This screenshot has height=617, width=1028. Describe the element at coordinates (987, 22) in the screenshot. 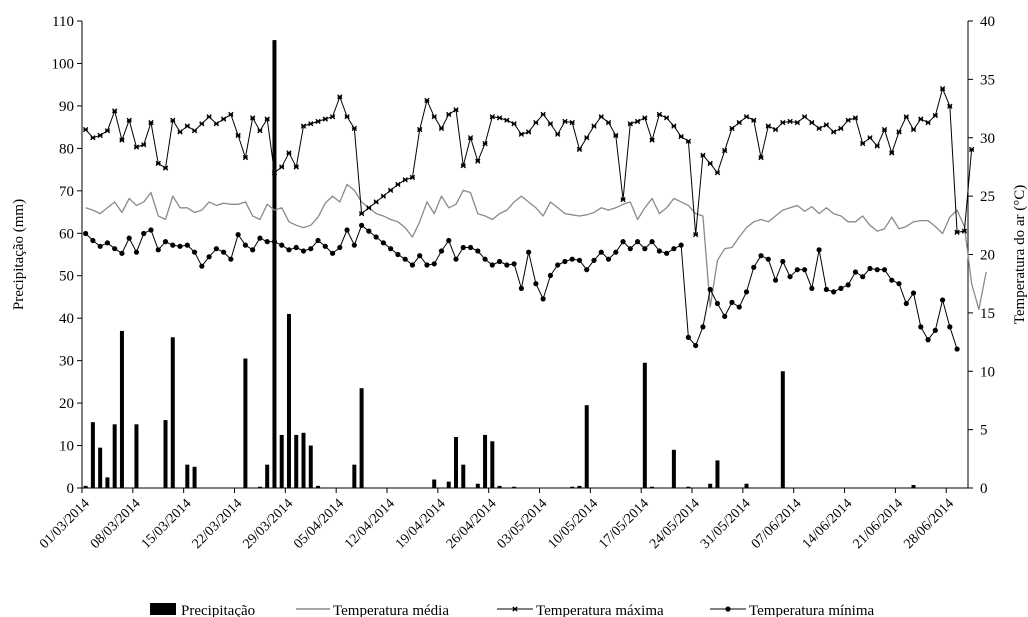

I see `right-tick-label: 40` at that location.